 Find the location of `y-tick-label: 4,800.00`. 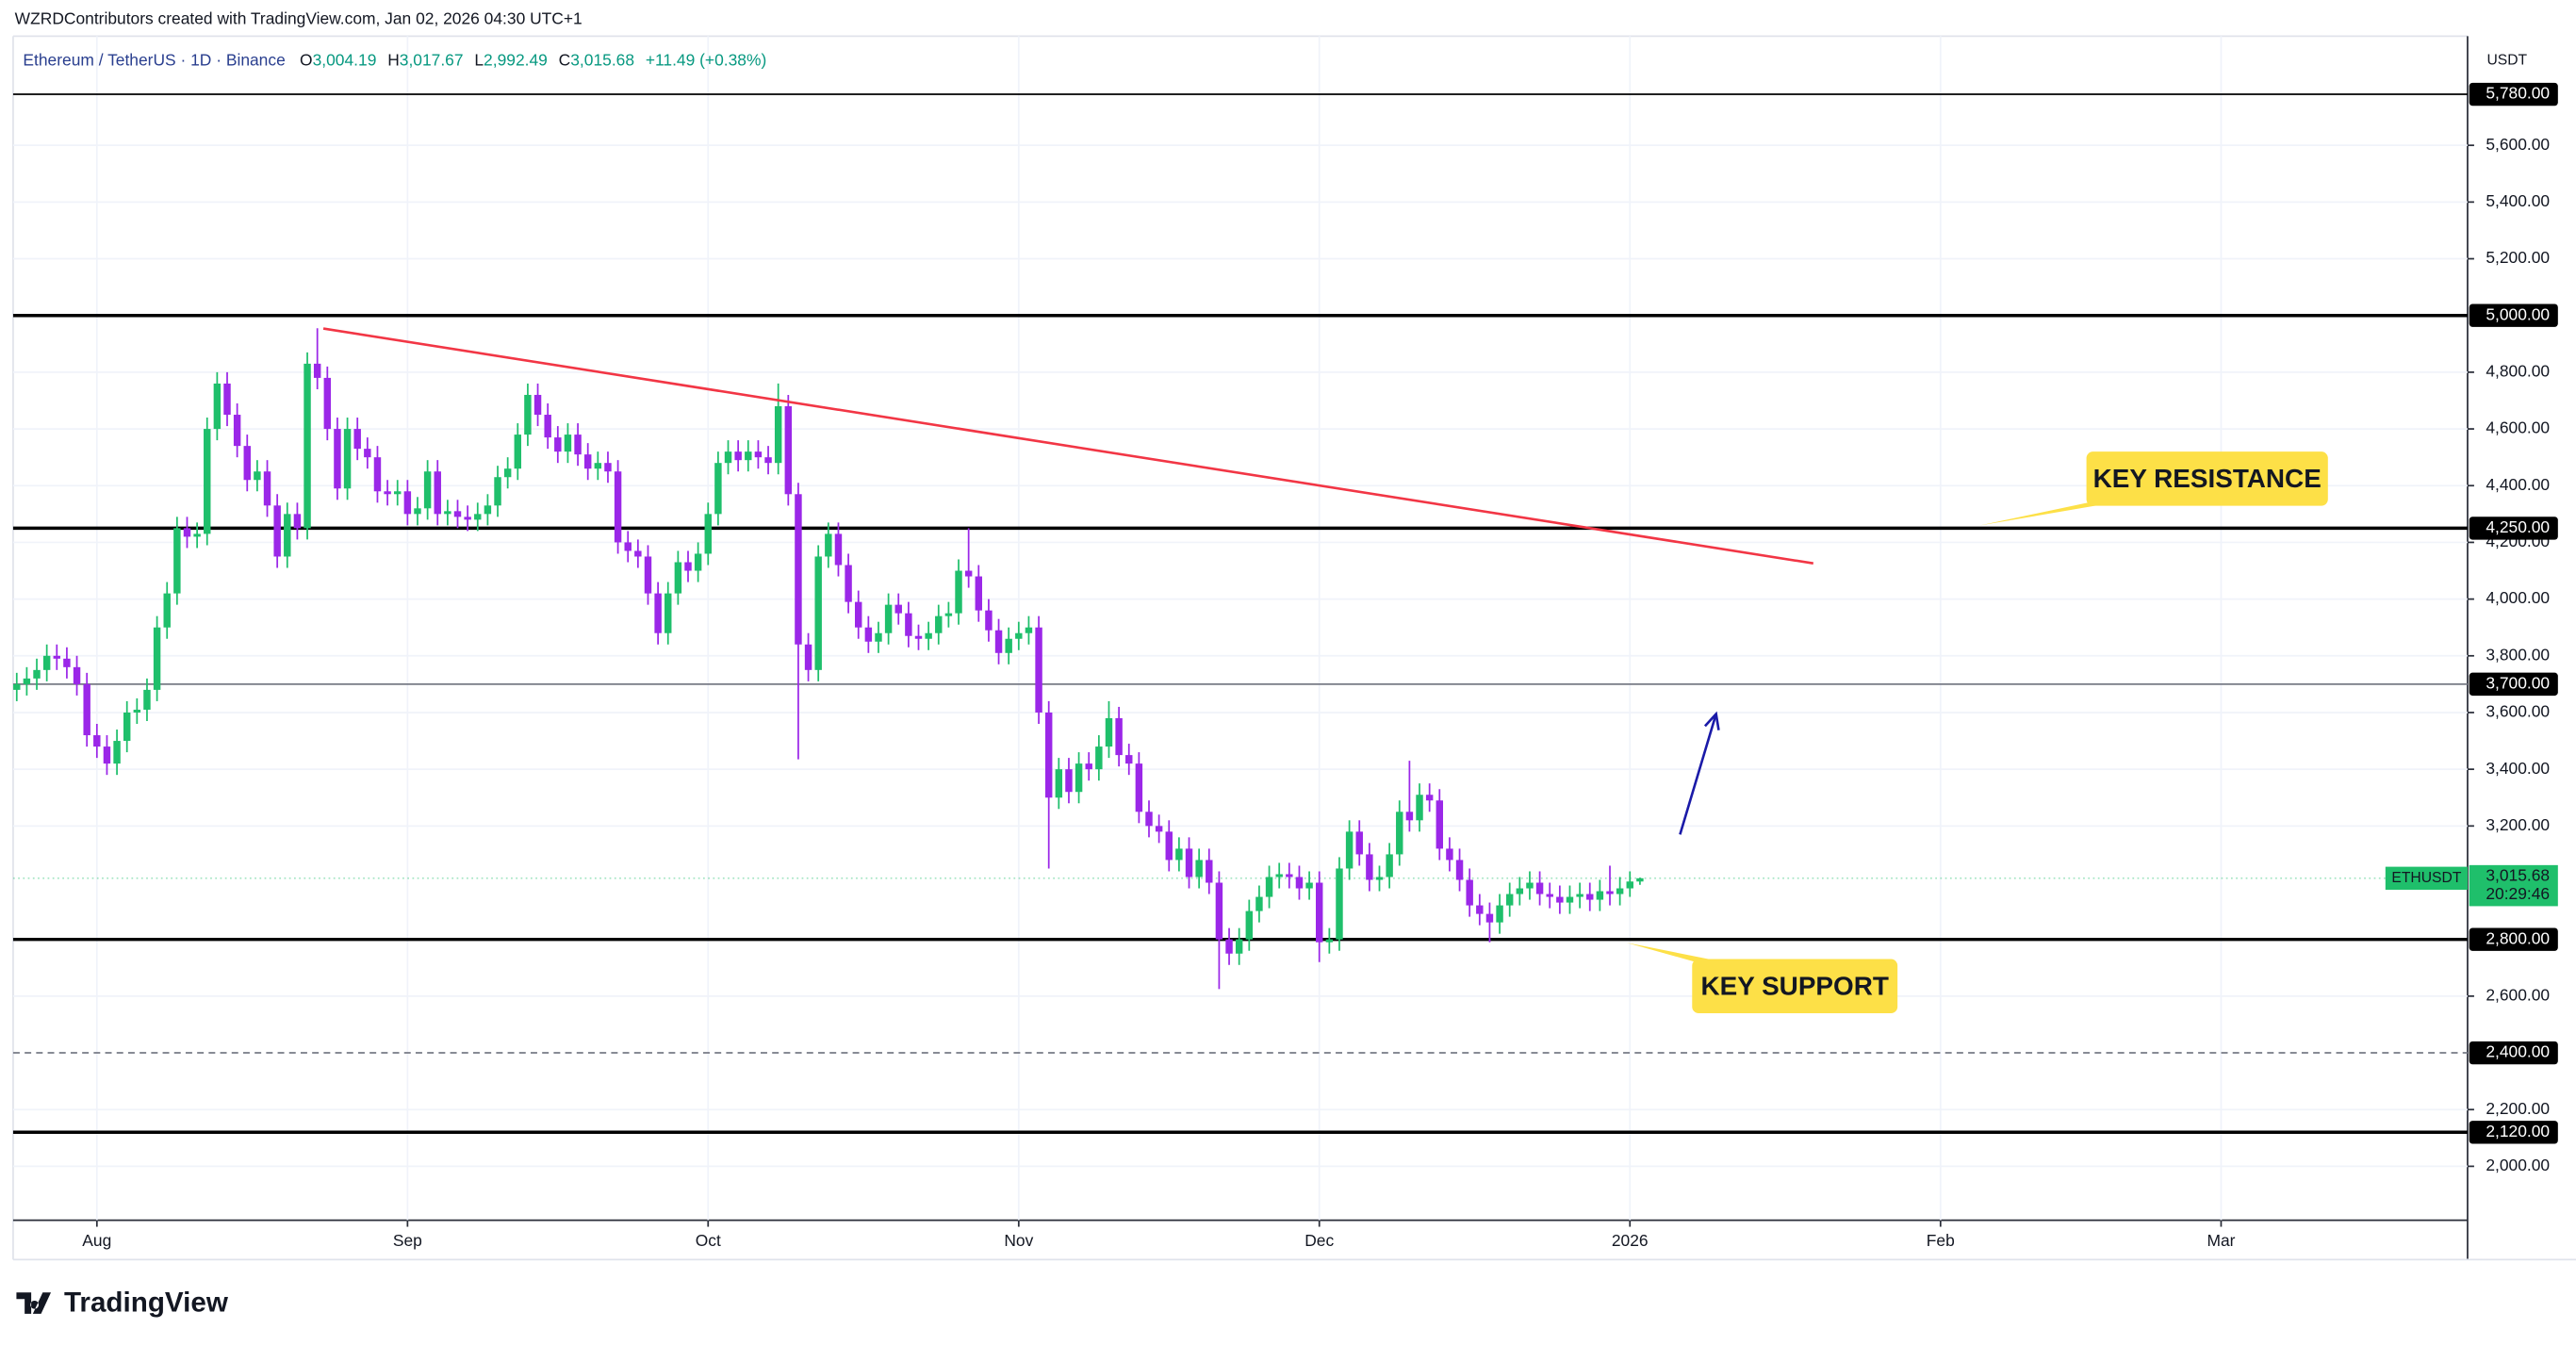

y-tick-label: 4,800.00 is located at coordinates (2518, 371).